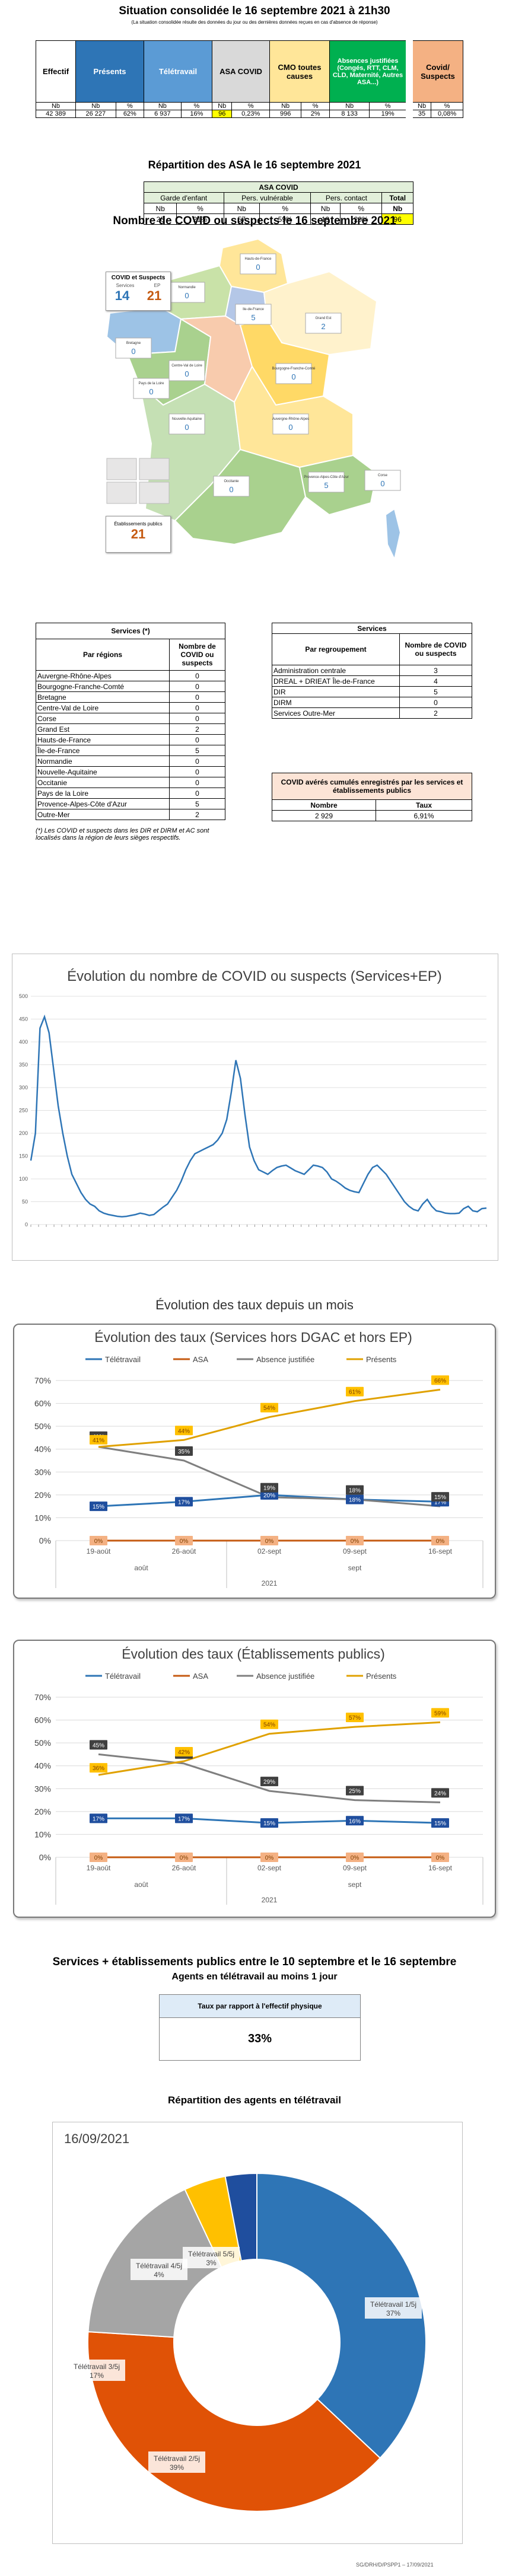 The image size is (509, 2576). What do you see at coordinates (160, 208) in the screenshot?
I see `asa-unit-0: Nb` at bounding box center [160, 208].